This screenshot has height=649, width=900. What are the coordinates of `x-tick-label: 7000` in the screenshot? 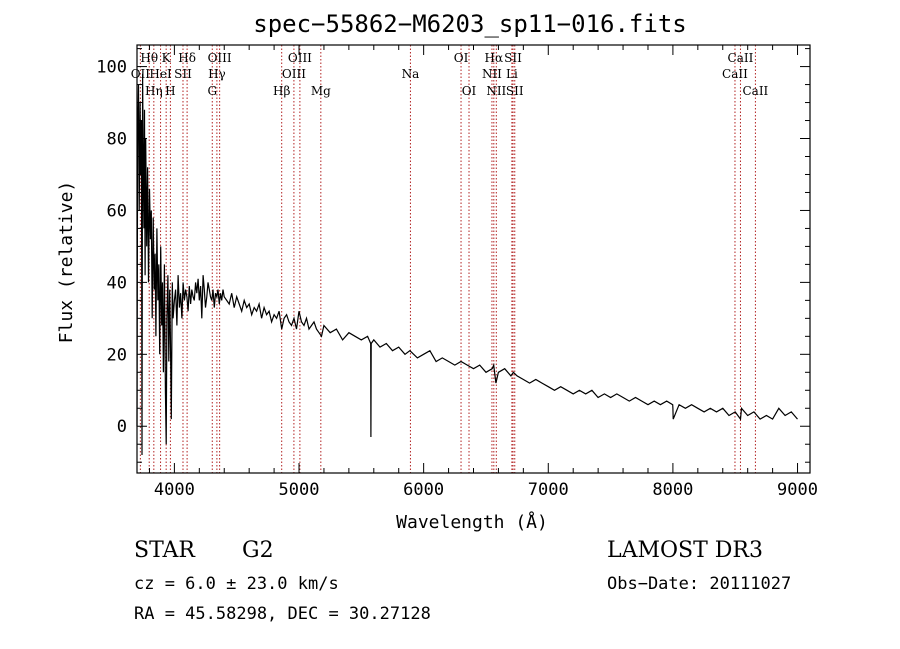 It's located at (548, 490).